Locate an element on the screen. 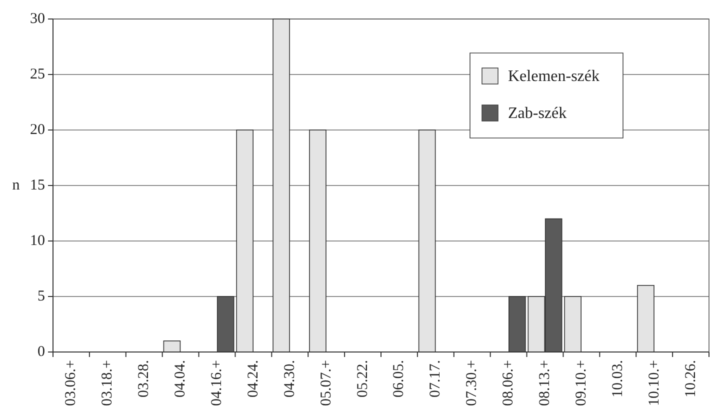  y-tick-label: 15 is located at coordinates (37, 186).